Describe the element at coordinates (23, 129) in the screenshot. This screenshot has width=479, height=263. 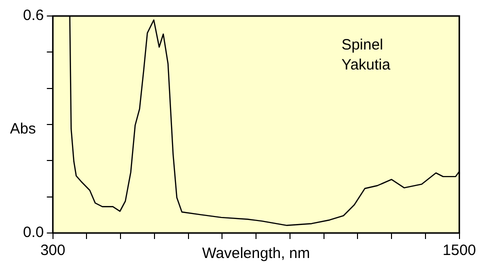
I see `y-axis-title: Abs` at that location.